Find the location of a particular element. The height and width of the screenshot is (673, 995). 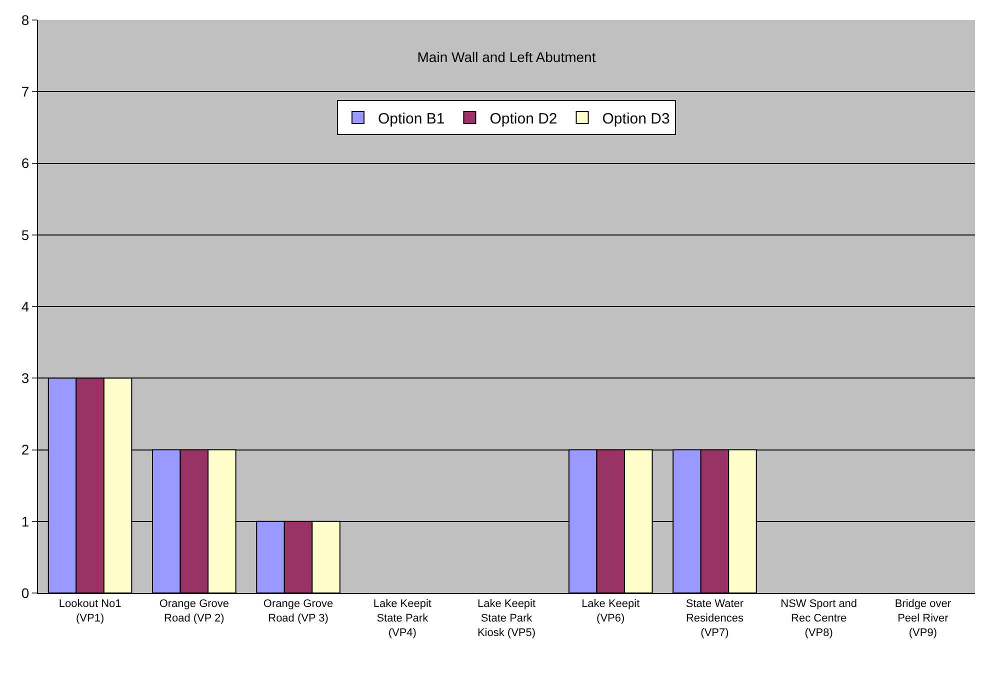

x-tick-label: Orange Grove Road (VP 3) is located at coordinates (298, 611).